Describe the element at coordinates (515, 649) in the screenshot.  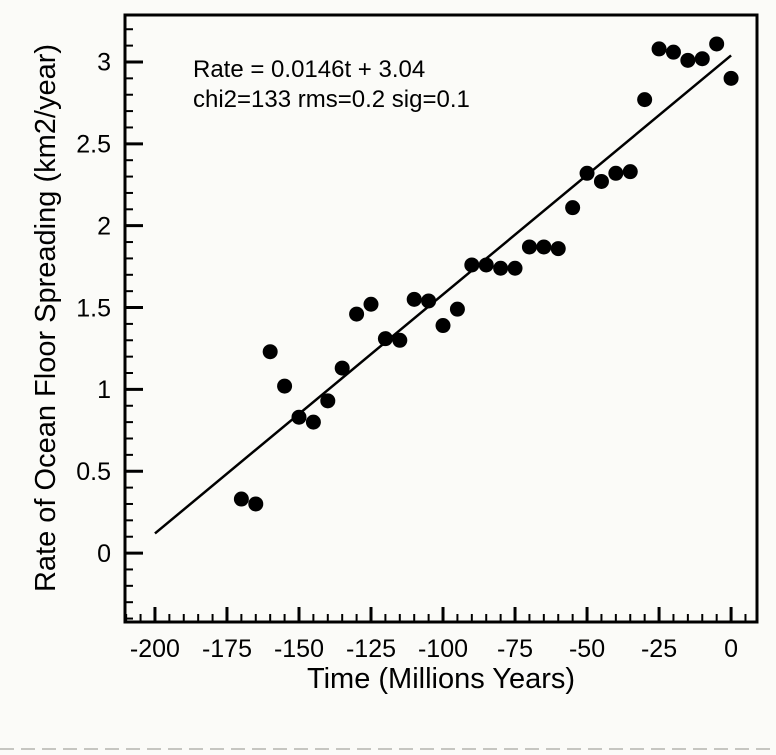
I see `x-tick-label: -75` at that location.